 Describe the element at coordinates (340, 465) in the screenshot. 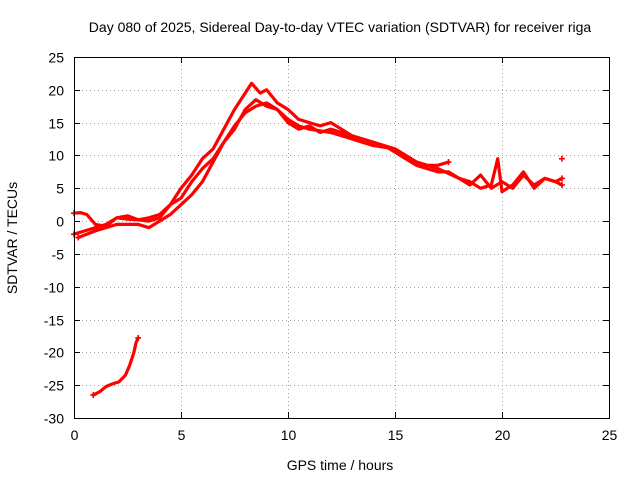

I see `x-axis-label: GPS time / hours` at that location.